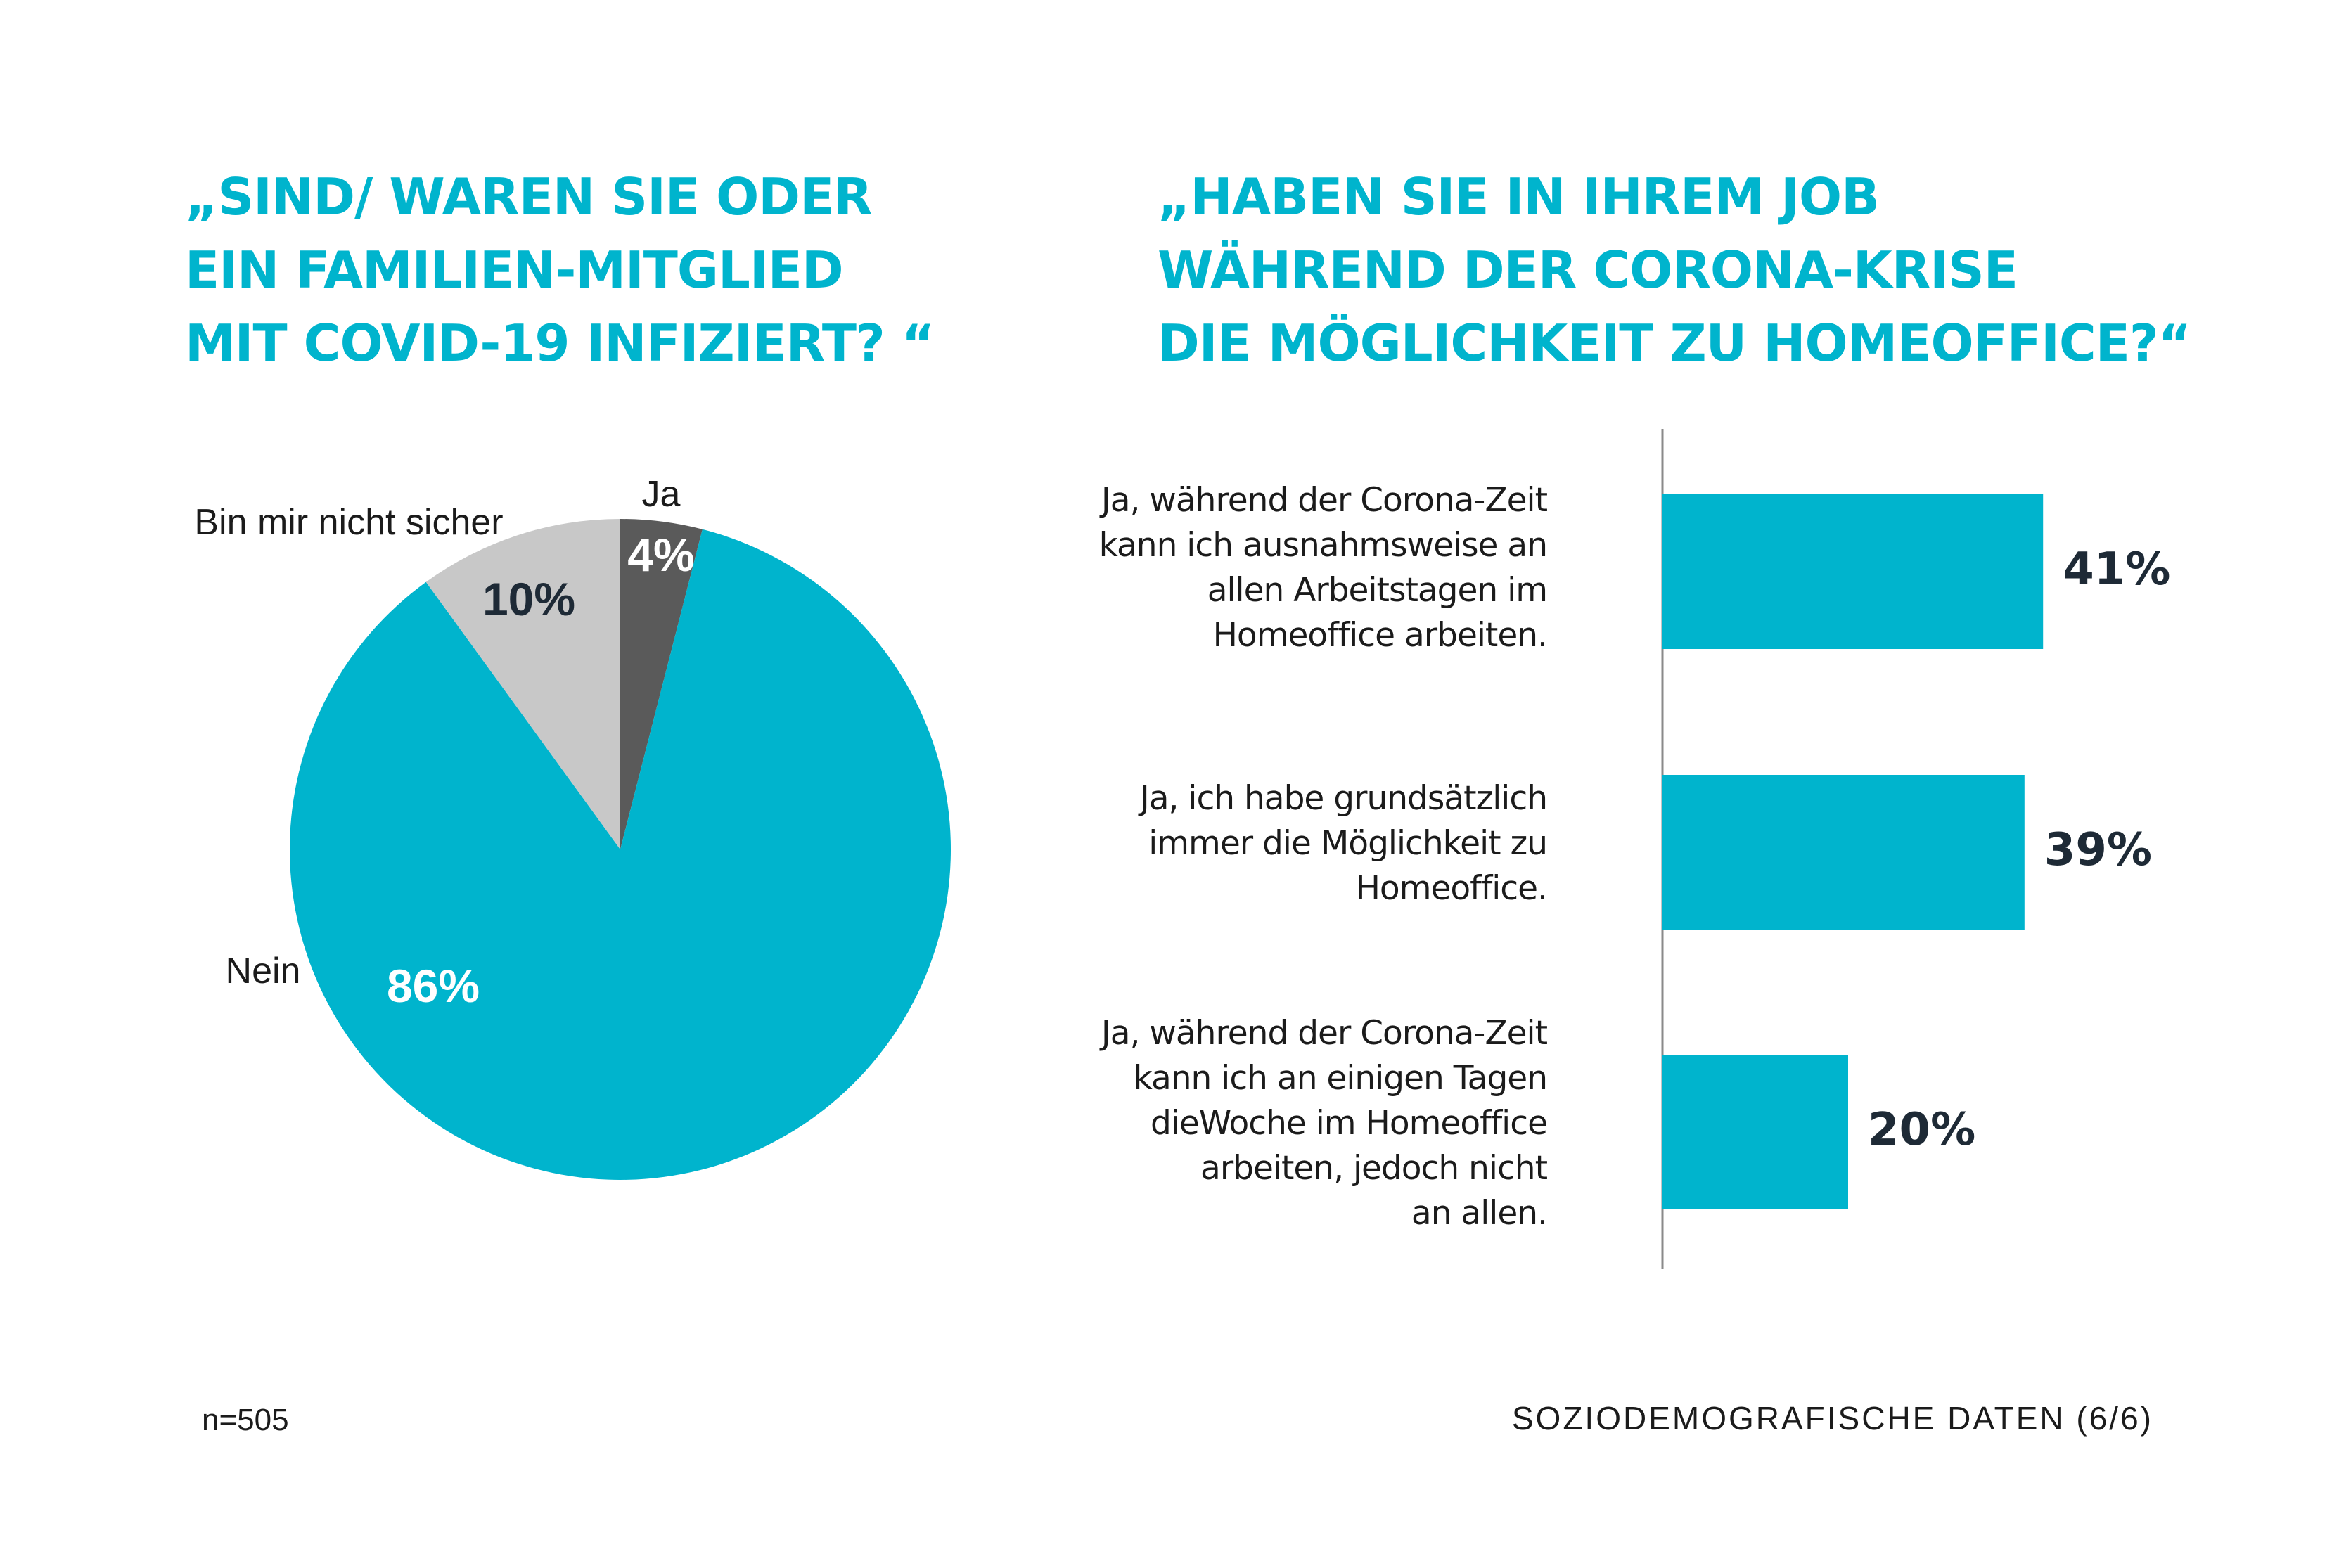  Describe the element at coordinates (661, 494) in the screenshot. I see `pie-category-label-ja: Ja` at that location.